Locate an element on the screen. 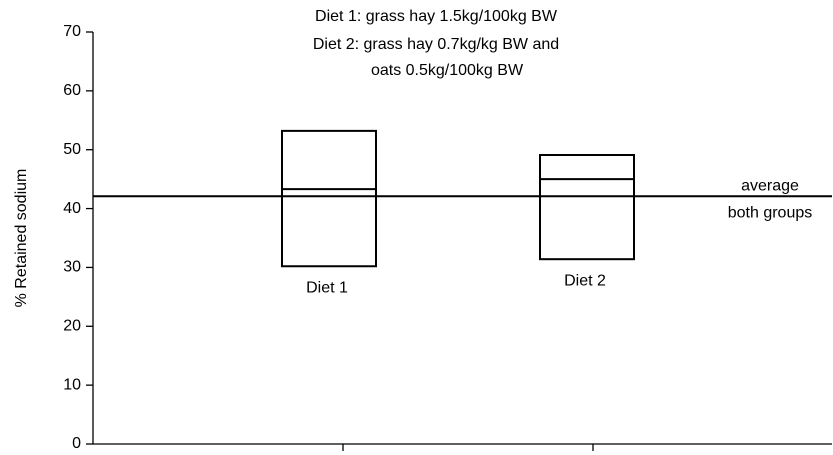  note: Diet 1: grass hay 1.5kg/100kg BW is located at coordinates (436, 16).